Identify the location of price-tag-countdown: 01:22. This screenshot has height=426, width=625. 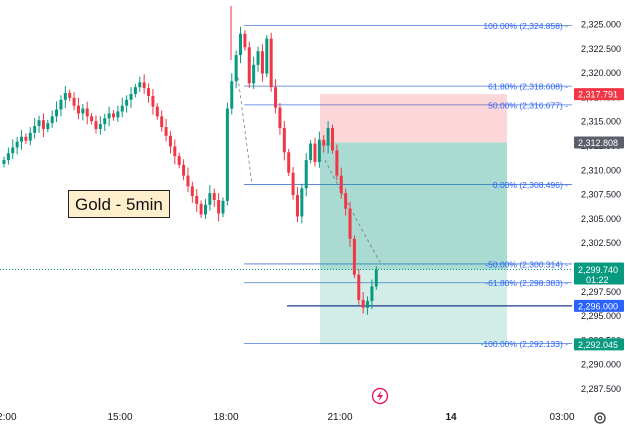
(597, 280).